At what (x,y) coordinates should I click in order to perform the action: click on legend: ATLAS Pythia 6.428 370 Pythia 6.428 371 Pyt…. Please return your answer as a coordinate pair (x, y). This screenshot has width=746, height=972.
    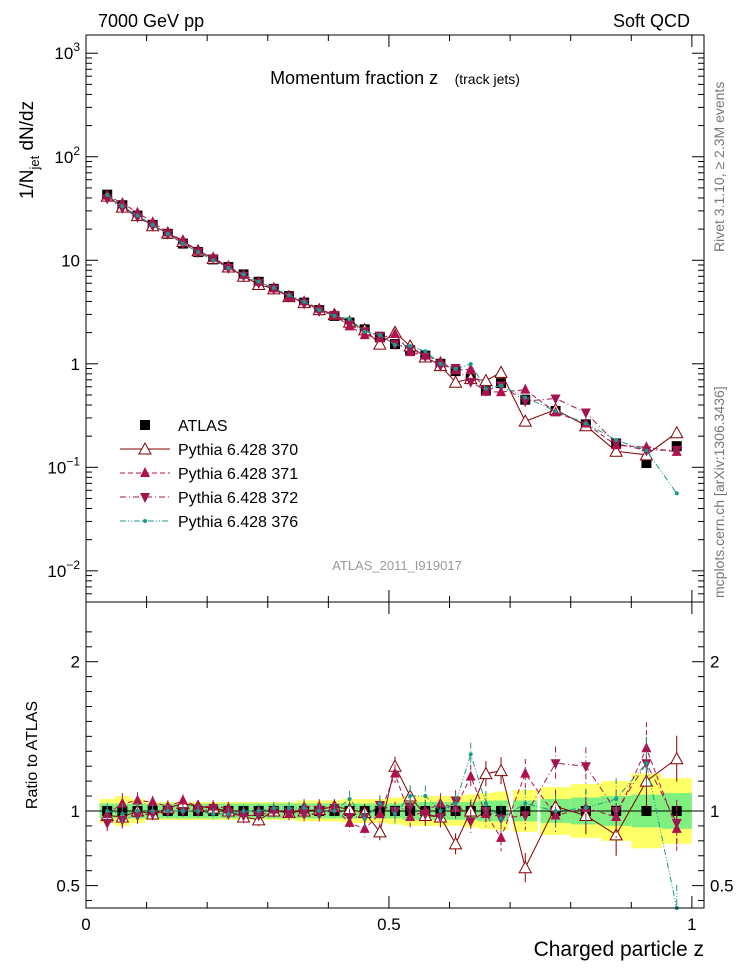
    Looking at the image, I should click on (209, 474).